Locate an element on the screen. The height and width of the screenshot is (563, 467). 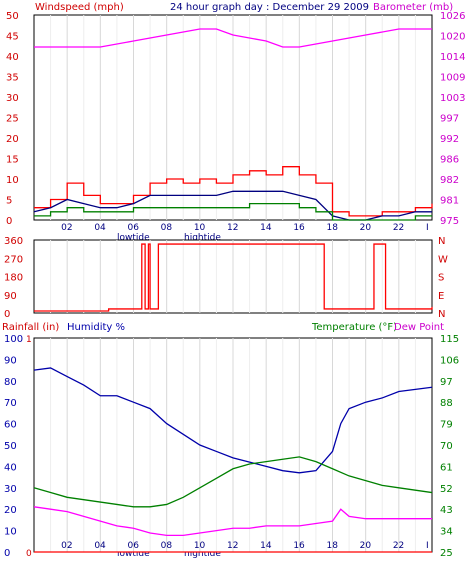
windspeed-tick-label: 25 is located at coordinates (12, 119).